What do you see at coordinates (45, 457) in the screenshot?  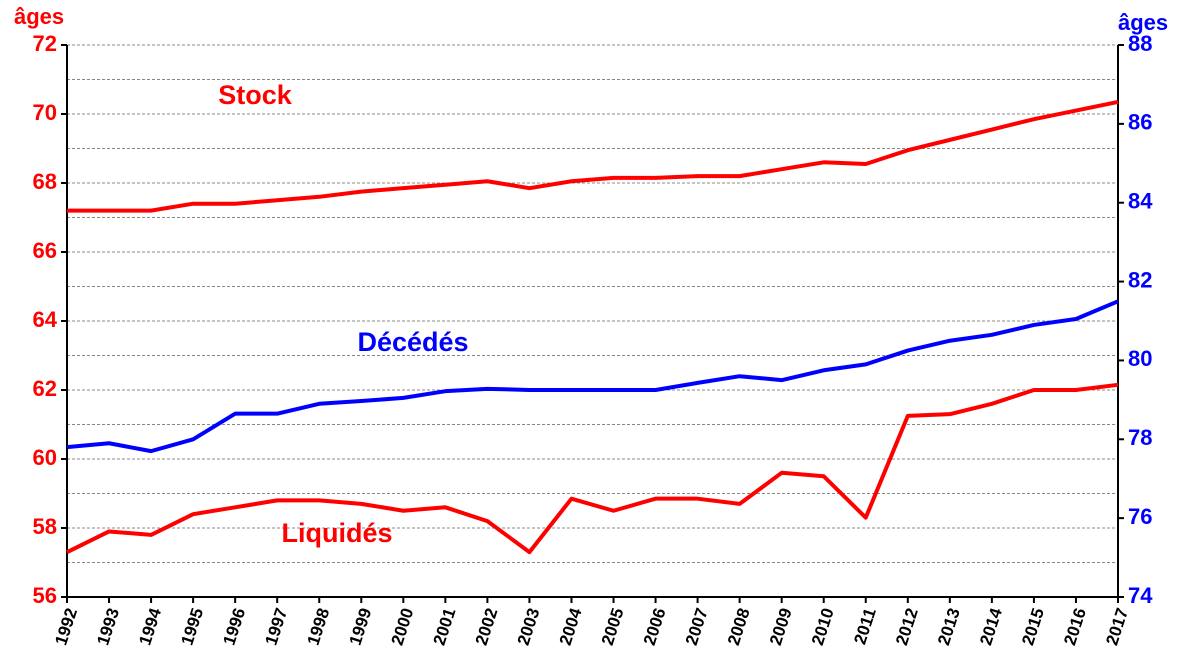 I see `y-tick-label: 60` at bounding box center [45, 457].